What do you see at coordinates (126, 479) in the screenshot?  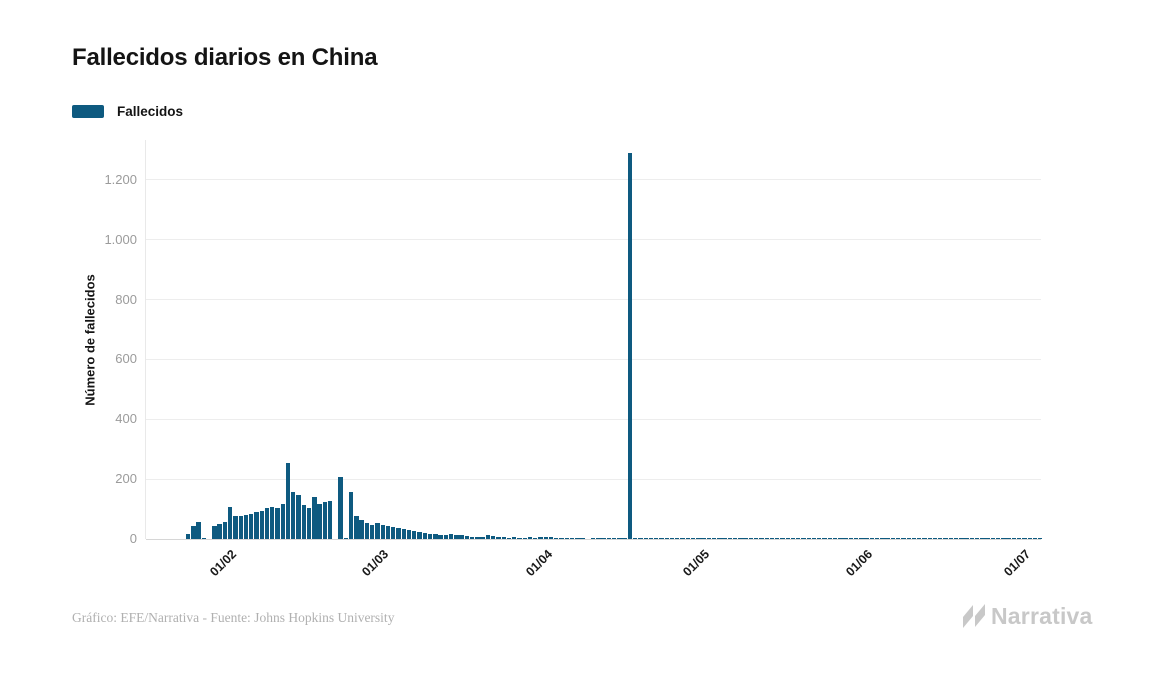 I see `y-tick-200: 200` at bounding box center [126, 479].